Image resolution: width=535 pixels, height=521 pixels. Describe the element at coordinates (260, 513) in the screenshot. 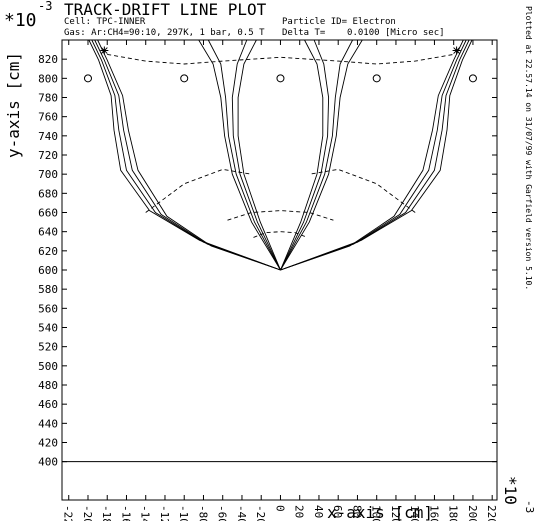

I see `x-tick-label: -20` at that location.